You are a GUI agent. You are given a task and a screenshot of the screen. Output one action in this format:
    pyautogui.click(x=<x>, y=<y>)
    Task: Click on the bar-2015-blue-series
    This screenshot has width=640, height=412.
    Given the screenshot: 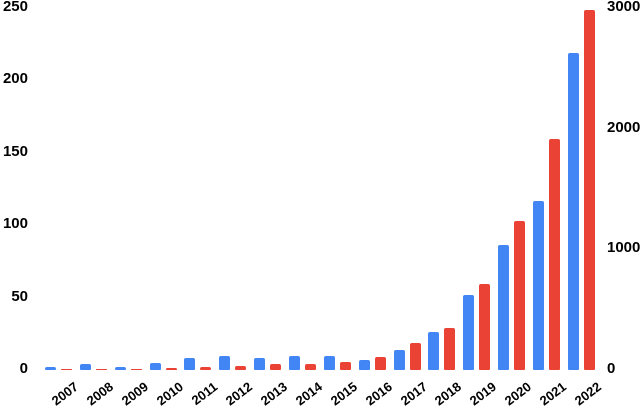 What is the action you would take?
    pyautogui.click(x=329, y=362)
    